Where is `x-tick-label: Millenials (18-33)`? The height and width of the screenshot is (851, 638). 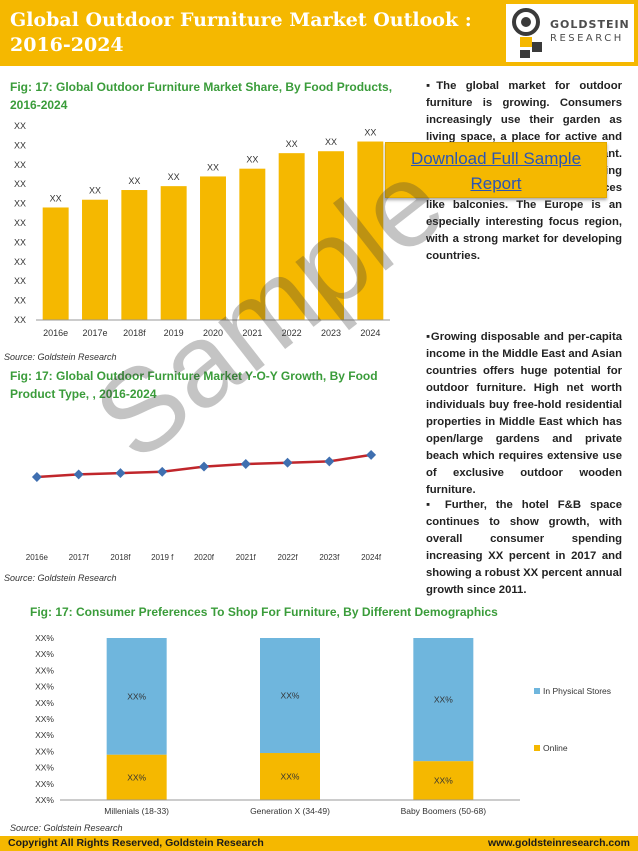 x-tick-label: Millenials (18-33) is located at coordinates (136, 811).